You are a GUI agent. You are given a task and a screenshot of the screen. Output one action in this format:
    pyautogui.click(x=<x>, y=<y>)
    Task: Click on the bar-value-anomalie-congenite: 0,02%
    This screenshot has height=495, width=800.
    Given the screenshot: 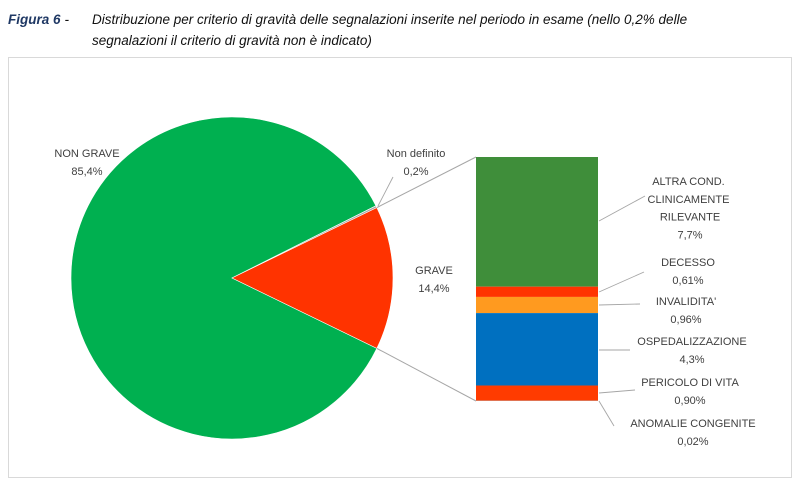 What is the action you would take?
    pyautogui.click(x=692, y=442)
    